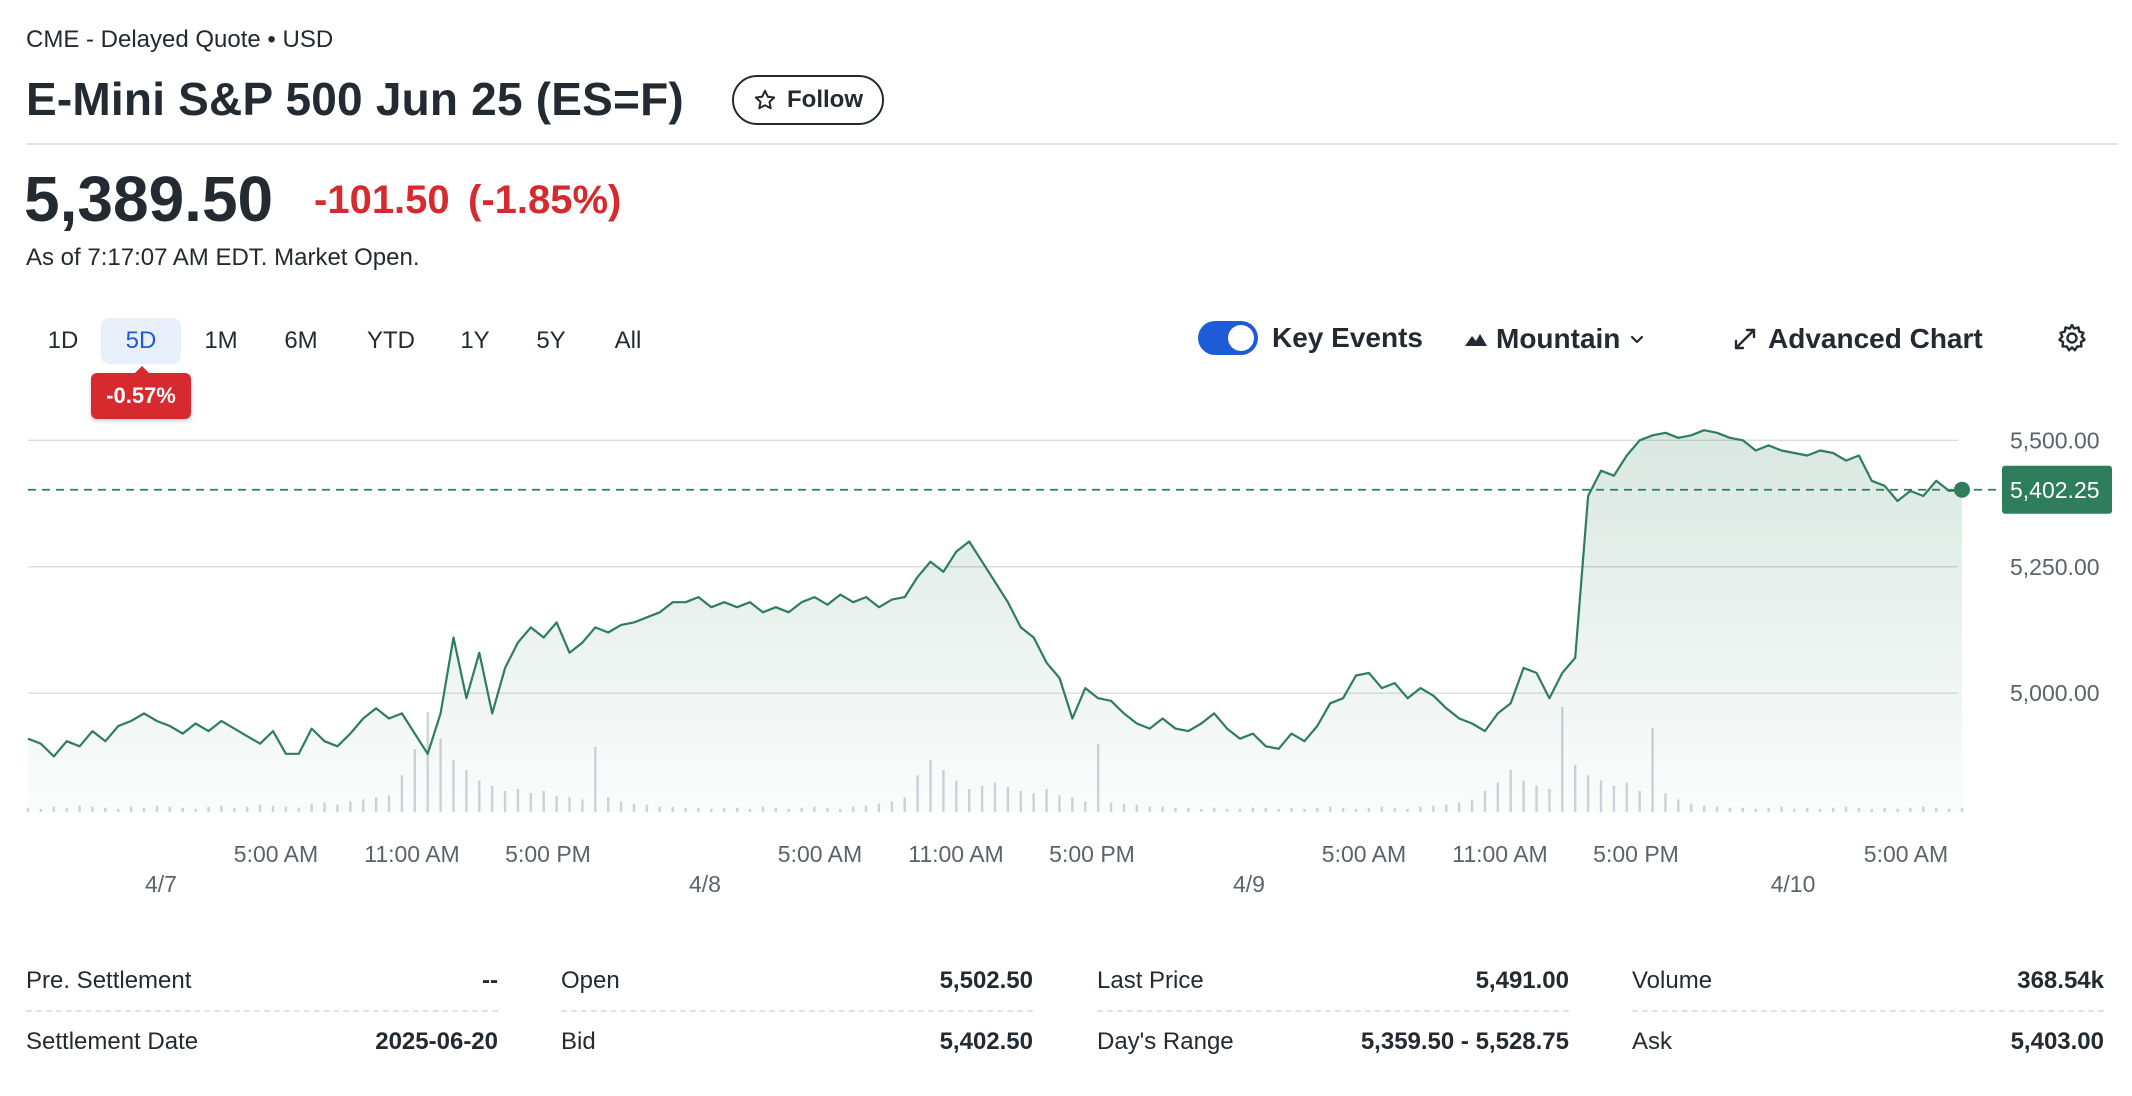  Describe the element at coordinates (1072, 144) in the screenshot. I see `header-divider` at that location.